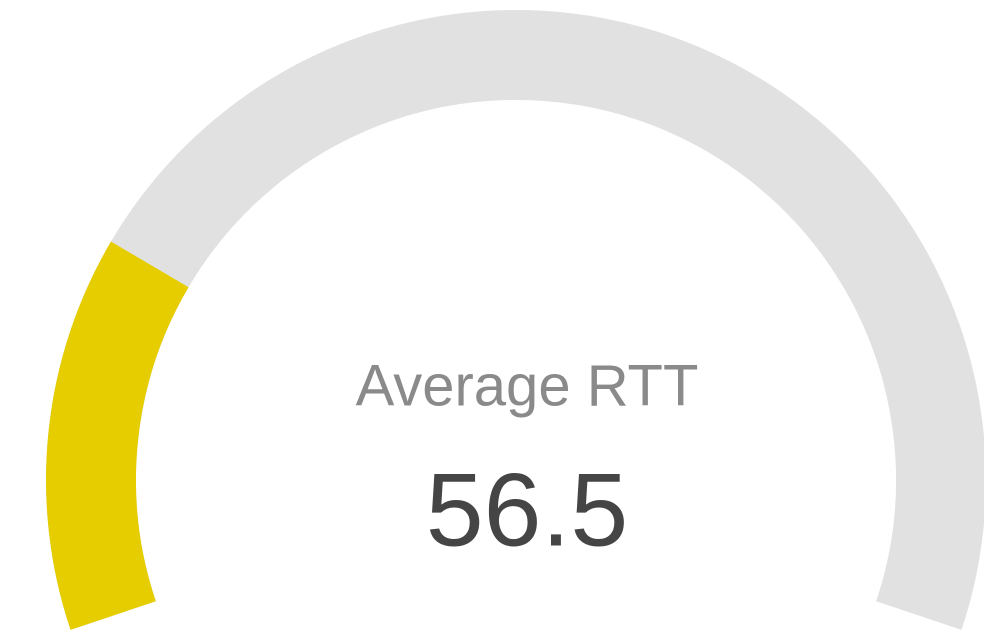 Image resolution: width=984 pixels, height=635 pixels. I want to click on gauge-value-arc, so click(117, 435).